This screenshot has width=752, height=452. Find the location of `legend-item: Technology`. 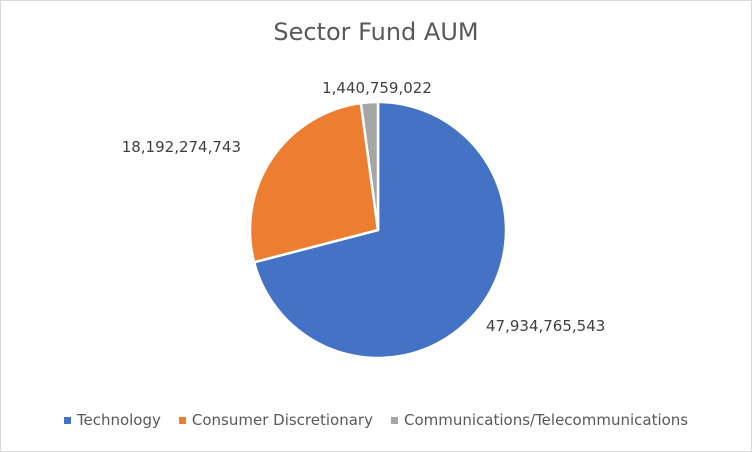

legend-item: Technology is located at coordinates (112, 420).